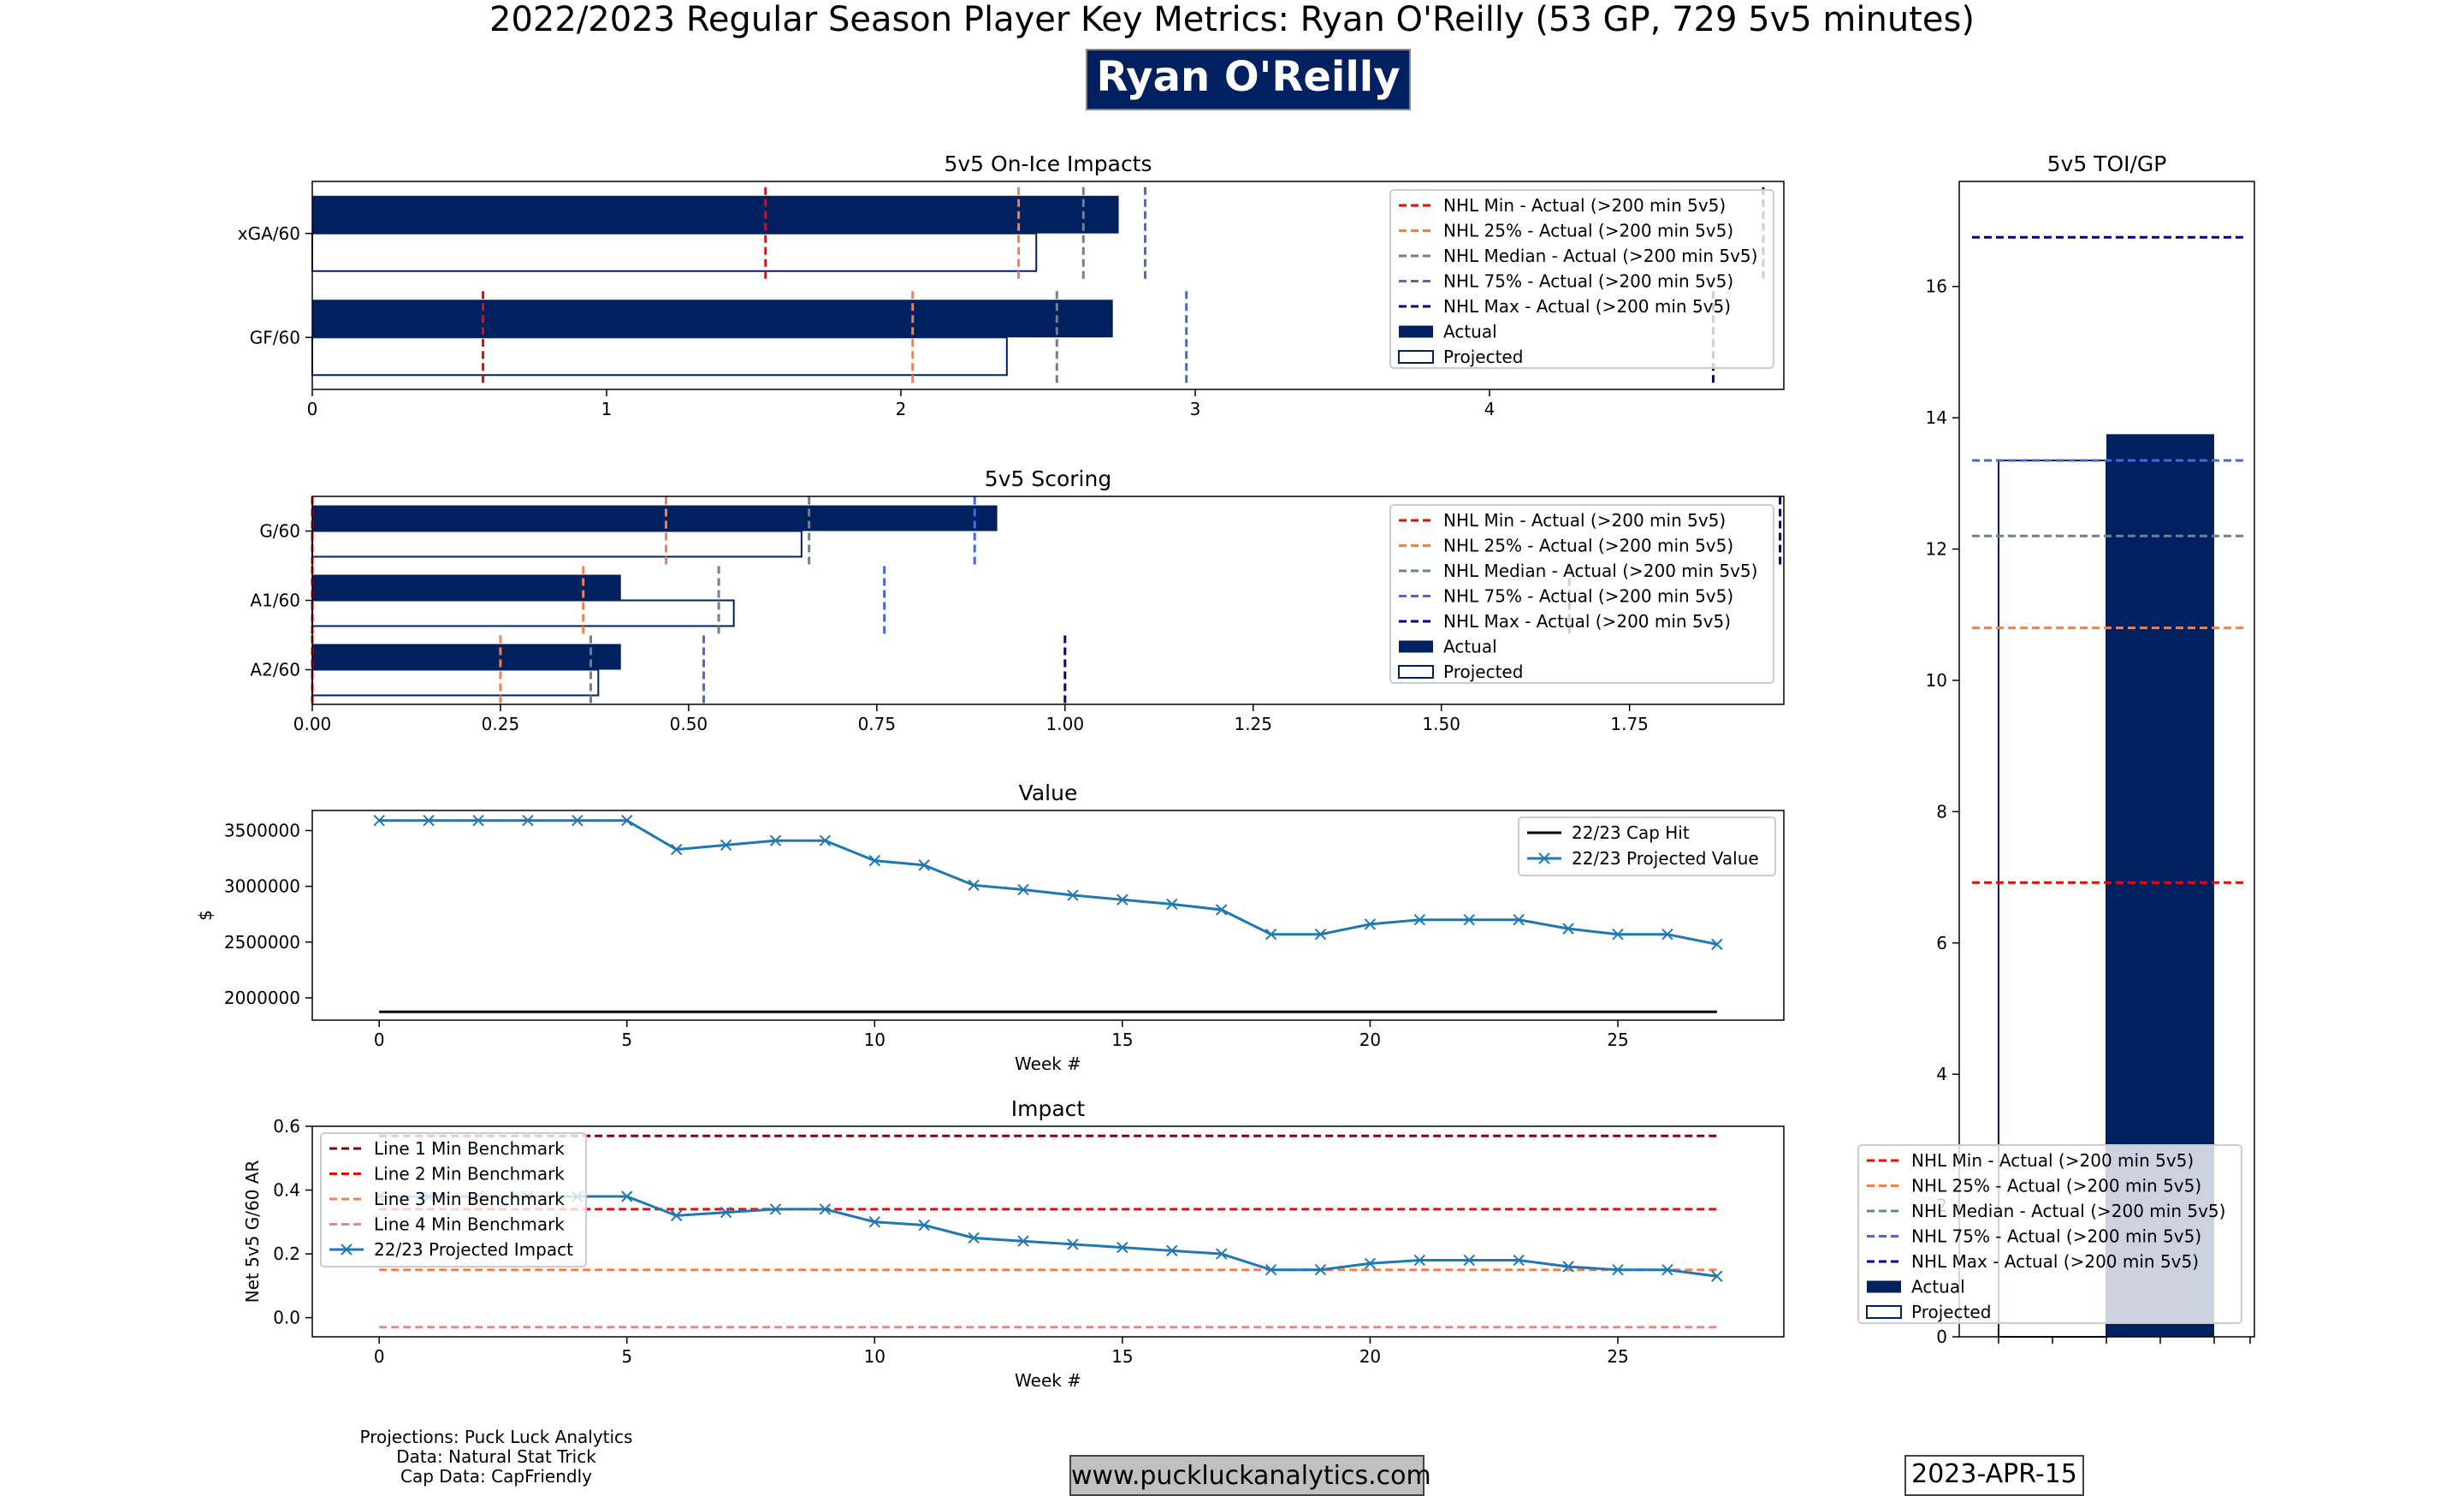 The height and width of the screenshot is (1496, 2464). Describe the element at coordinates (1253, 724) in the screenshot. I see `x-tick-label: 1.25` at that location.